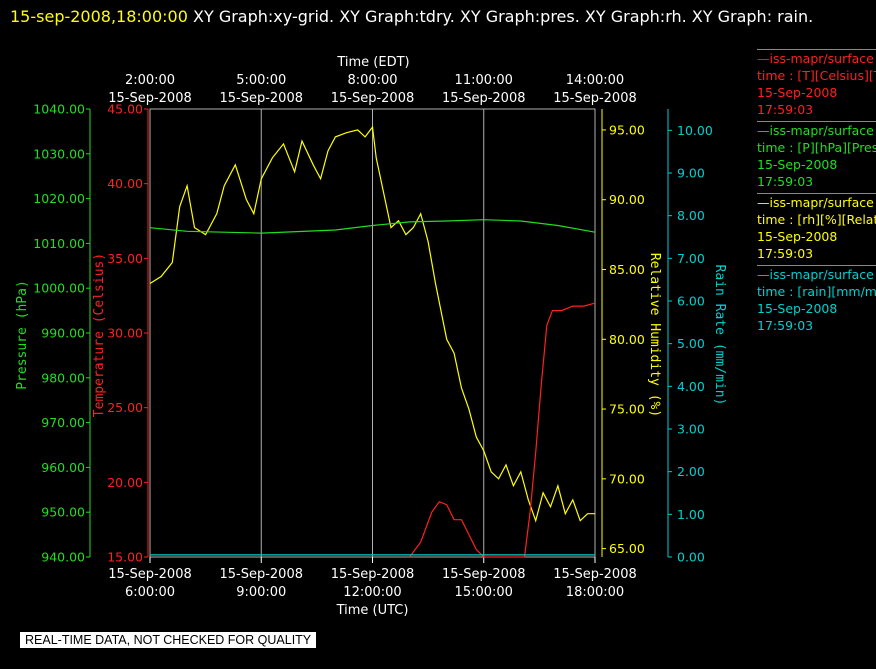 The height and width of the screenshot is (669, 876). What do you see at coordinates (63, 377) in the screenshot?
I see `pressure-tick-label: 980.00` at bounding box center [63, 377].